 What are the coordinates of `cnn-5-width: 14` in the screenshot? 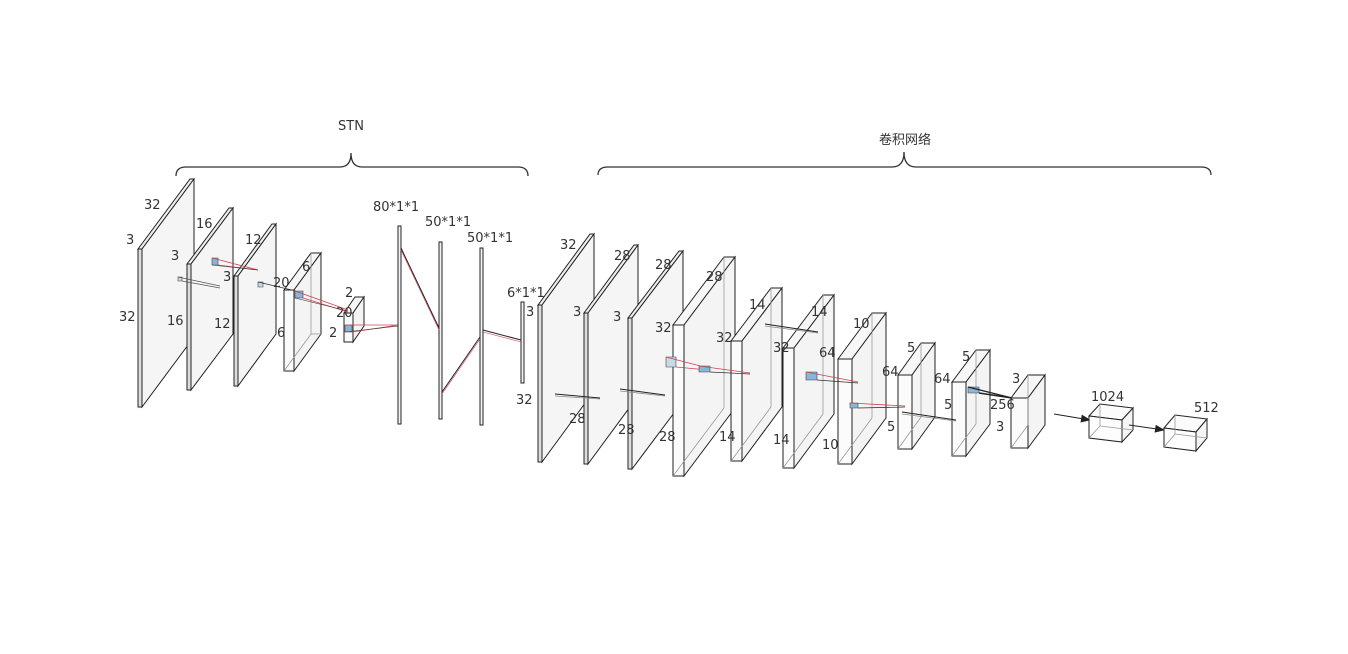 It's located at (757, 305).